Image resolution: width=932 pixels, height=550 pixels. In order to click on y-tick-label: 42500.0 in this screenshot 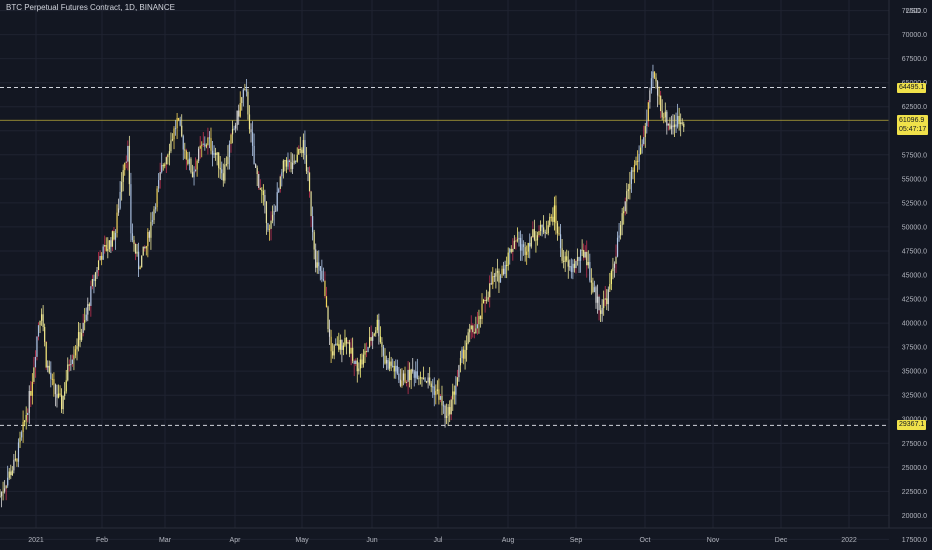, I will do `click(914, 300)`.